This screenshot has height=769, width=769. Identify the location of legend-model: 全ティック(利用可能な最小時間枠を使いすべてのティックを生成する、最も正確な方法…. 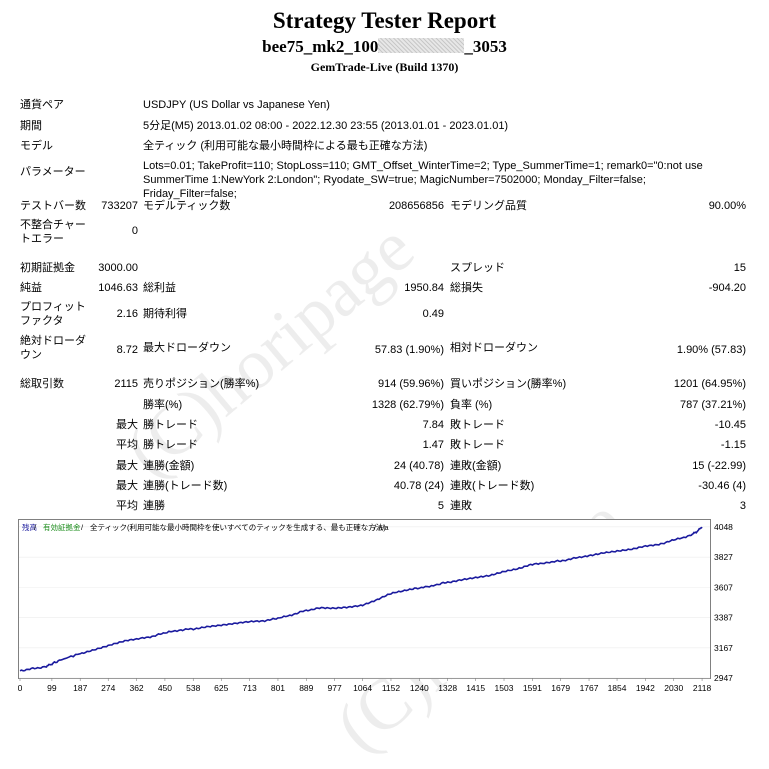
(238, 527).